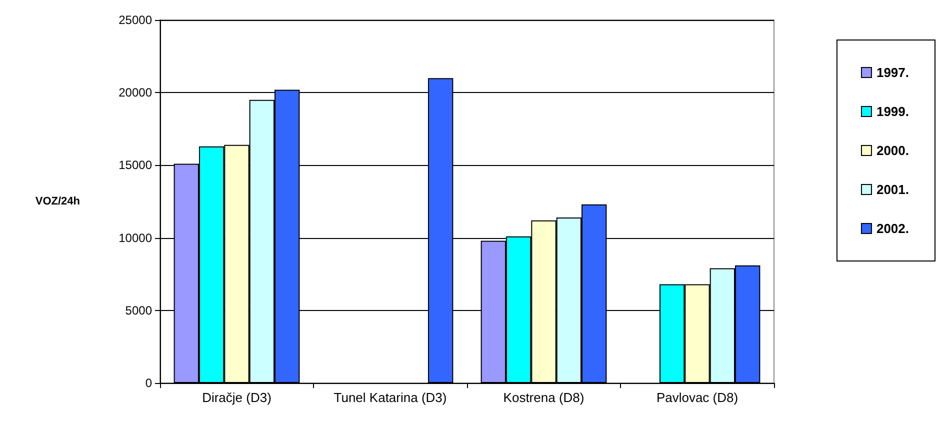  Describe the element at coordinates (893, 111) in the screenshot. I see `legend-label: 1999.` at that location.